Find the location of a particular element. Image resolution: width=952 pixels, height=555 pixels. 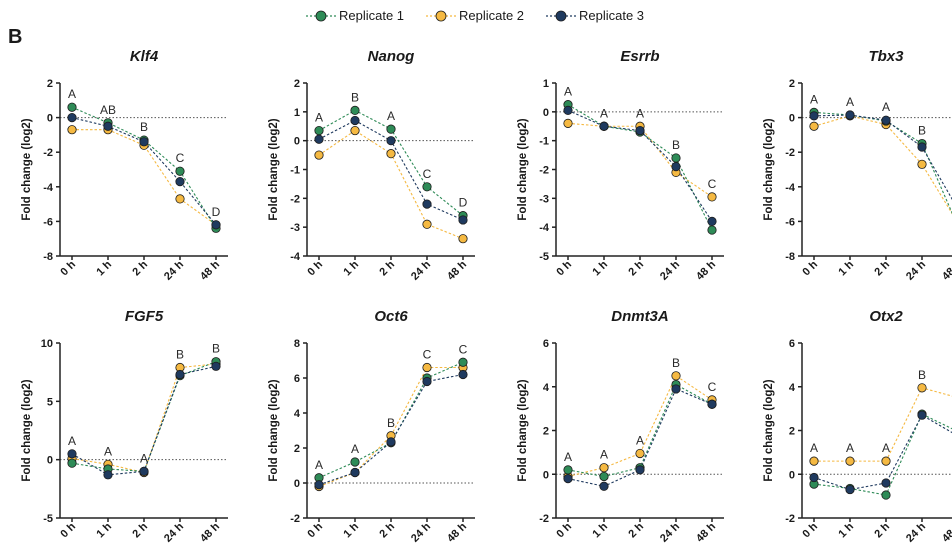

chart-title-oct6: Oct6 is located at coordinates (391, 316).